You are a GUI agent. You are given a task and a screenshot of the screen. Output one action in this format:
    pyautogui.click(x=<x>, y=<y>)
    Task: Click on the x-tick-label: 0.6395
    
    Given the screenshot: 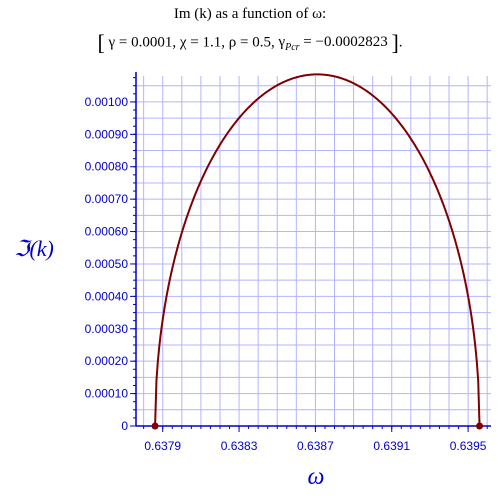 What is the action you would take?
    pyautogui.click(x=468, y=446)
    